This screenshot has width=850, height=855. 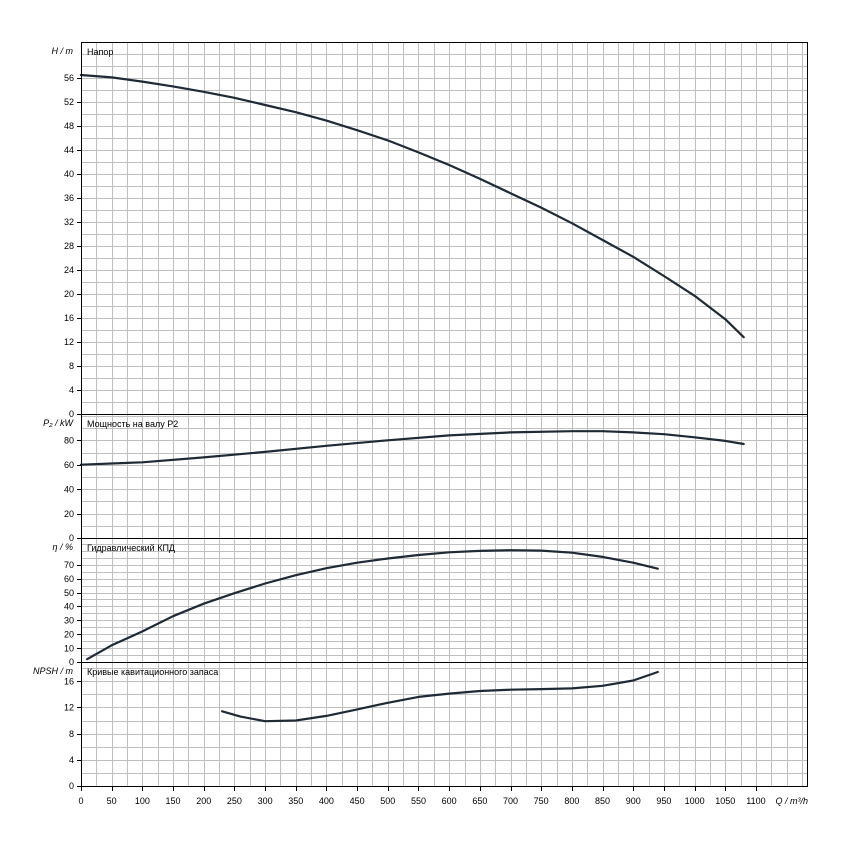 I want to click on y-axis-label-efficiency: η / %, so click(x=62, y=547).